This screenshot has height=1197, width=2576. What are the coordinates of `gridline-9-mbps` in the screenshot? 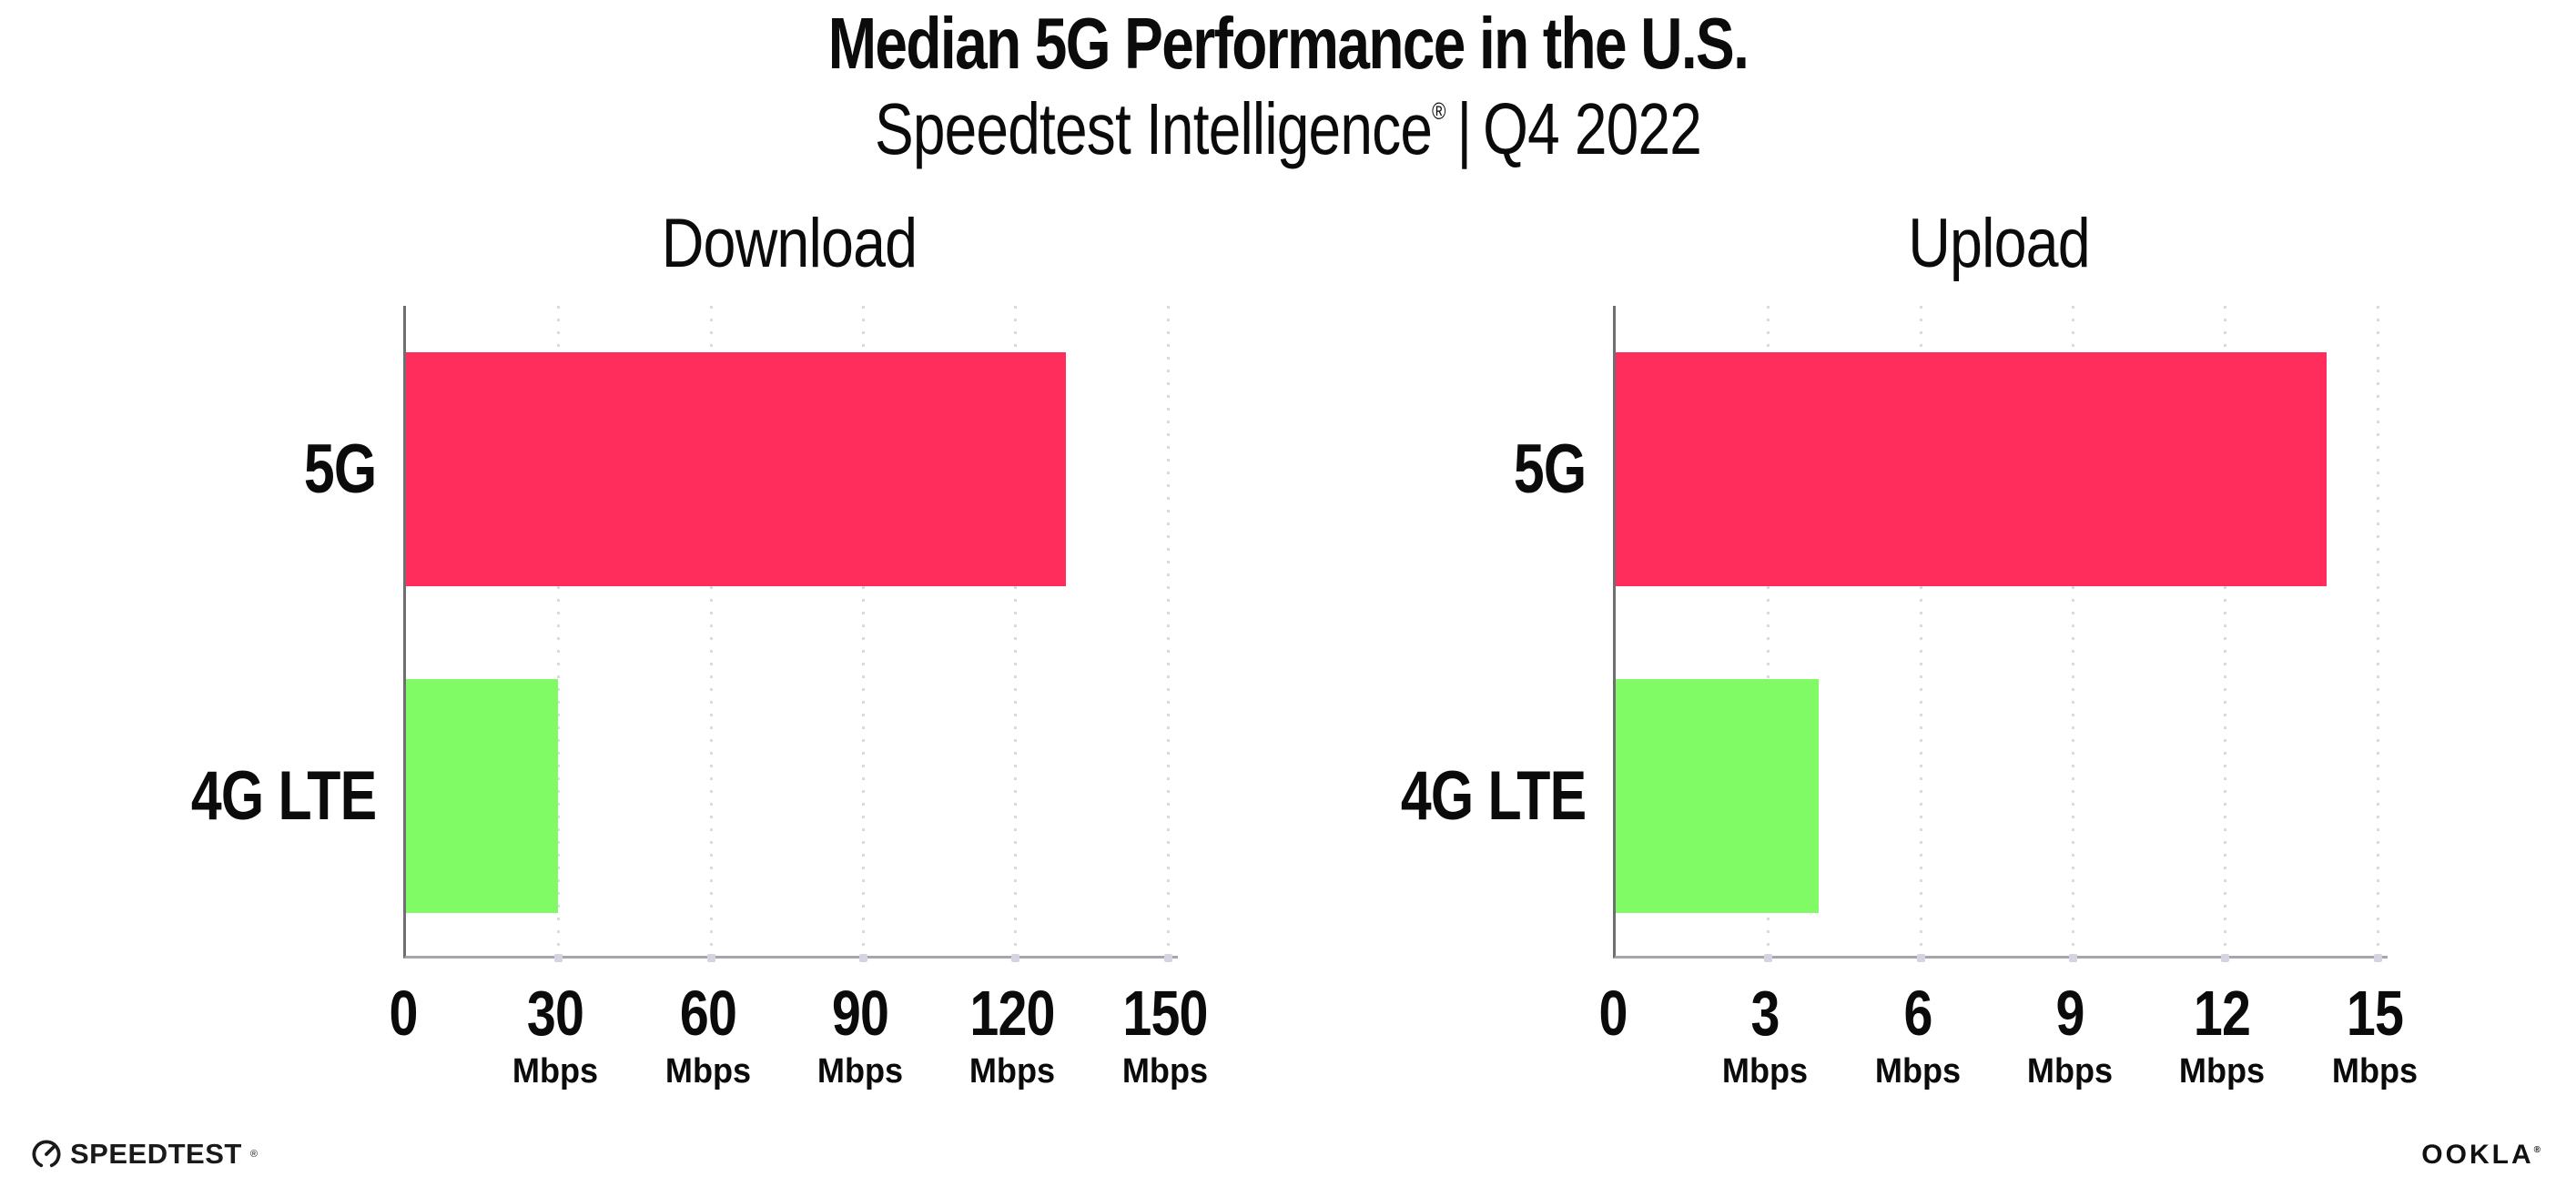 It's located at (2073, 634).